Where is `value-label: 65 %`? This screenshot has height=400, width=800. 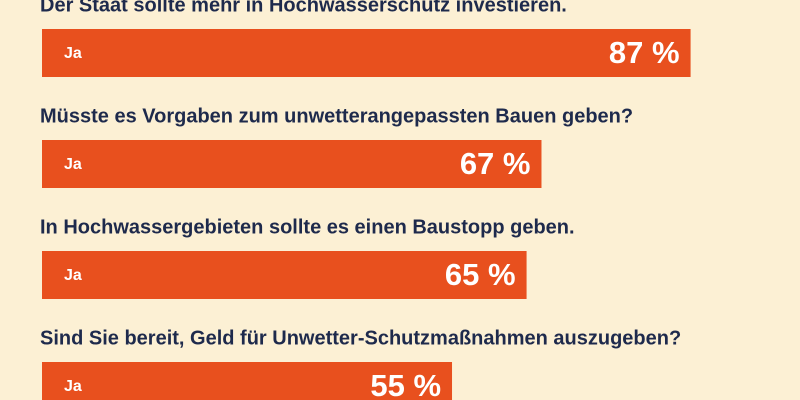
value-label: 65 % is located at coordinates (480, 274).